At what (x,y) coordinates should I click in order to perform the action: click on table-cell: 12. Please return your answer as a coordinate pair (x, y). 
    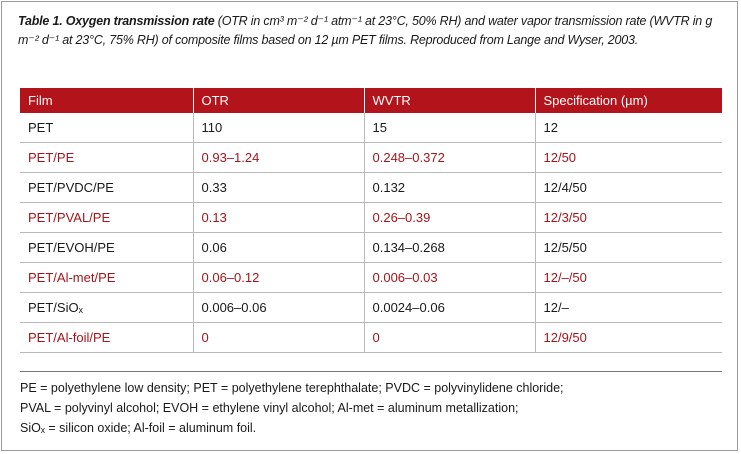
    Looking at the image, I should click on (628, 128).